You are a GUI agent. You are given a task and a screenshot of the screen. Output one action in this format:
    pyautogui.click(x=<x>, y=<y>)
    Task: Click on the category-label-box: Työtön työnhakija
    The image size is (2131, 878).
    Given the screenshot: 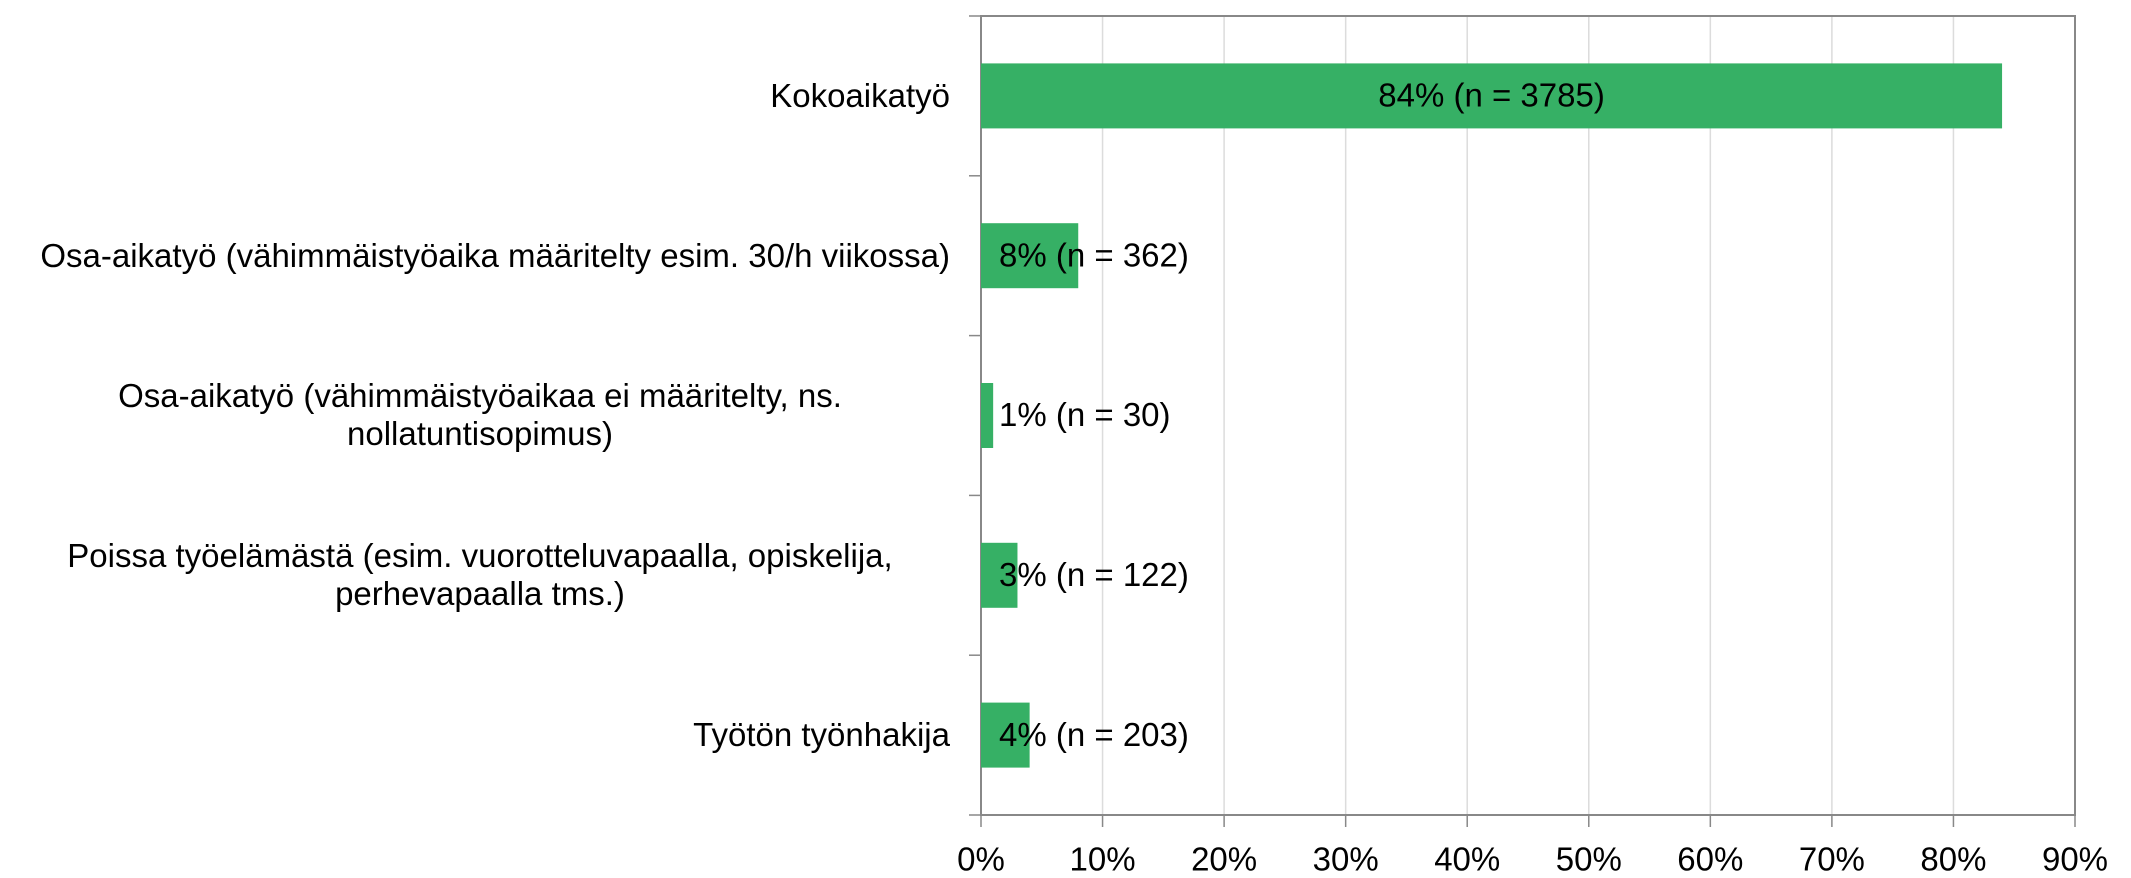 What is the action you would take?
    pyautogui.click(x=475, y=735)
    